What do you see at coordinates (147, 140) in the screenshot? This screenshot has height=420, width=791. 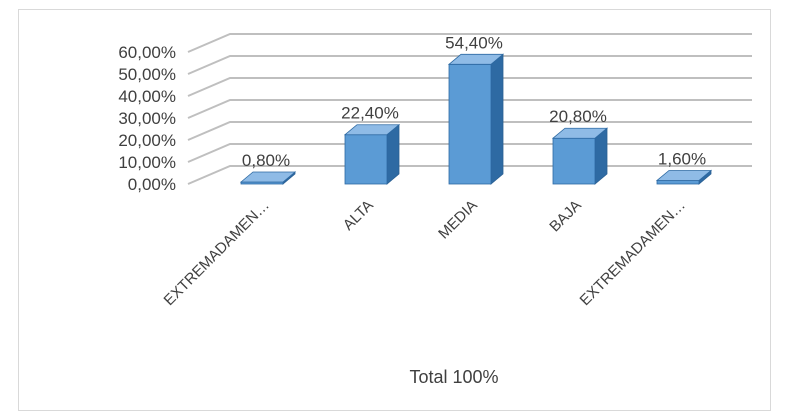 I see `y-tick-label: 20,00%` at bounding box center [147, 140].